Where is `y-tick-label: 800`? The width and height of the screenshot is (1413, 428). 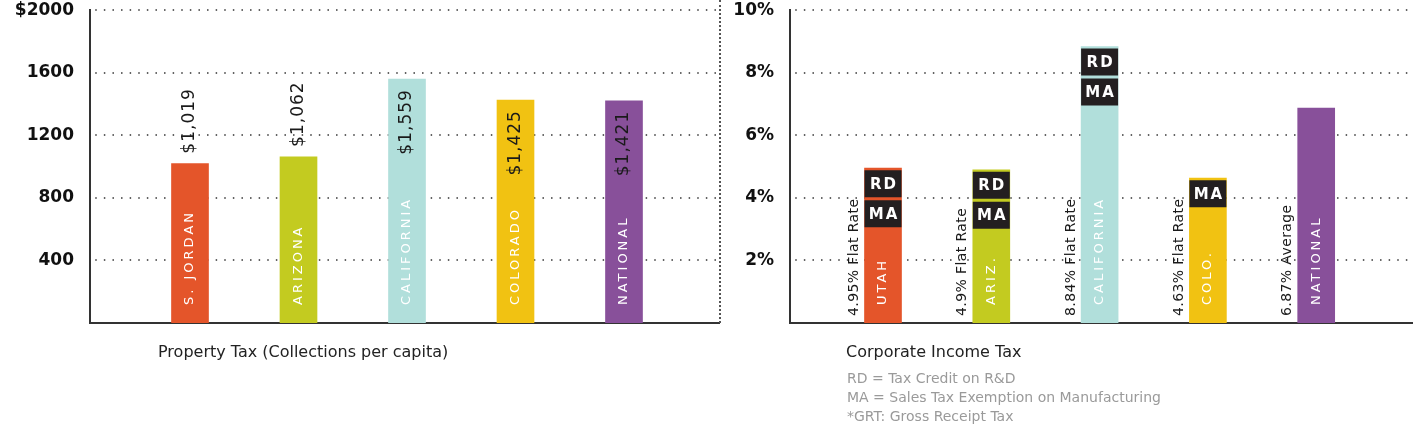 y-tick-label: 800 is located at coordinates (56, 196).